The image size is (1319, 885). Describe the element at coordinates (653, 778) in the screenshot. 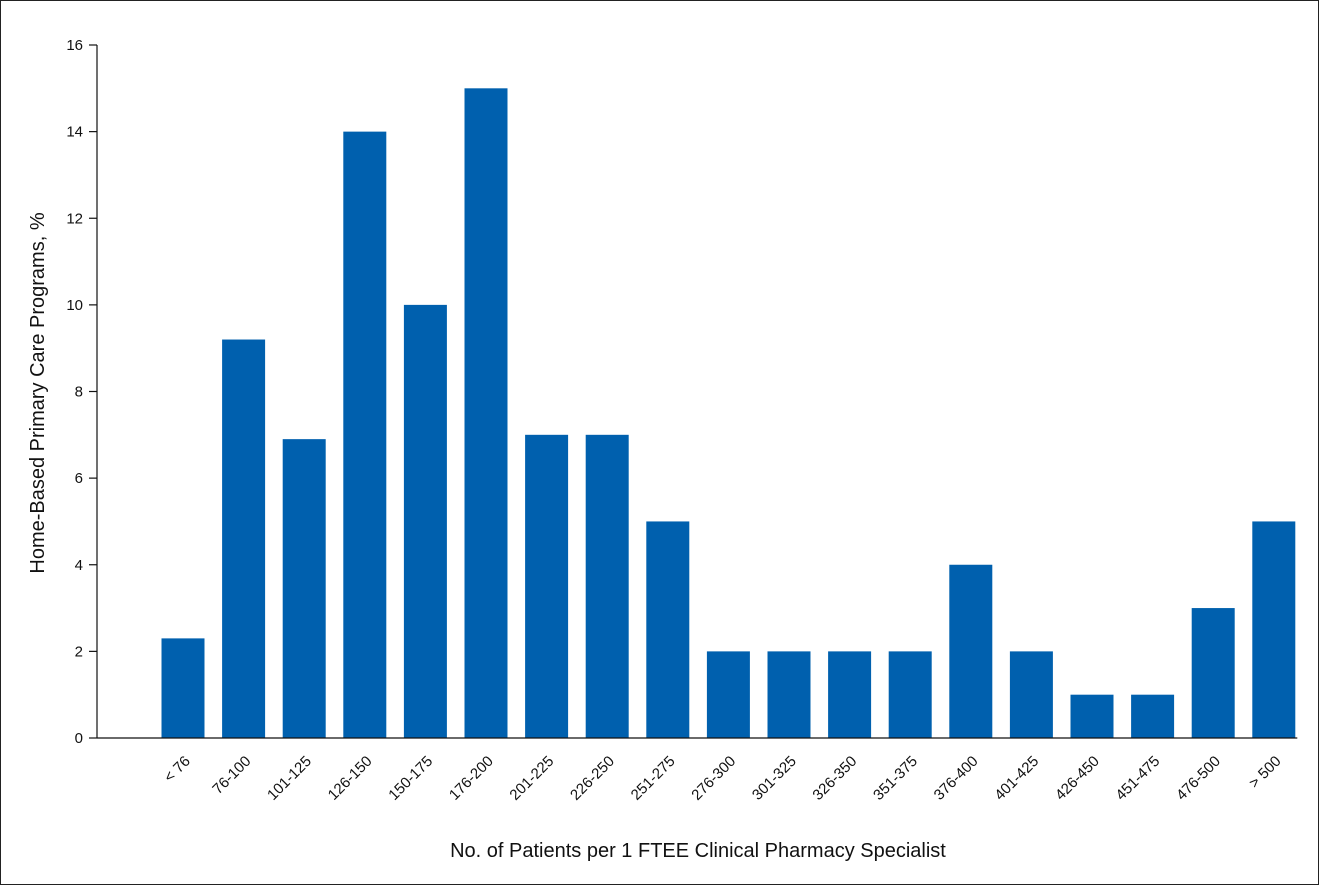

I see `x-tick-label: 251-275` at that location.